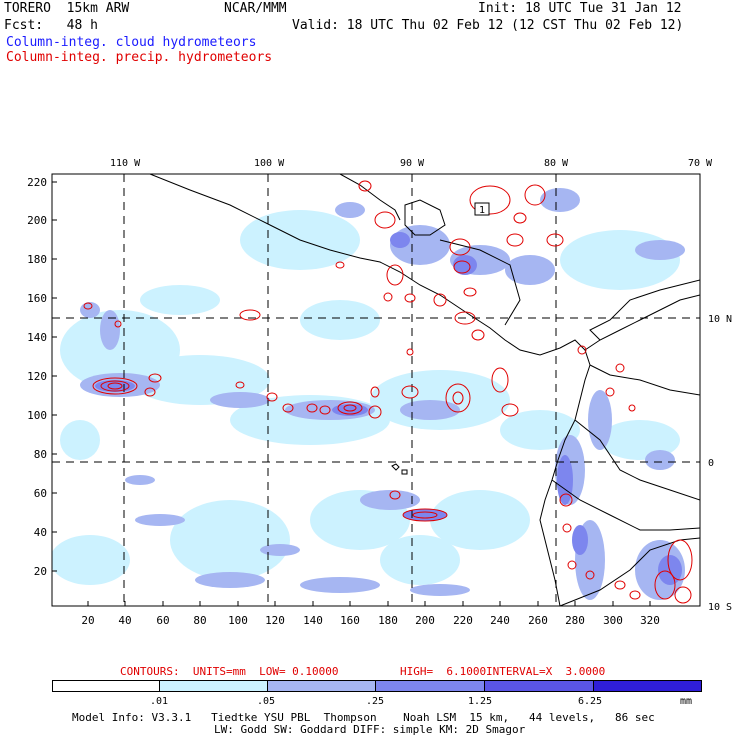  Describe the element at coordinates (40, 454) in the screenshot. I see `y-tick-label: 80` at that location.